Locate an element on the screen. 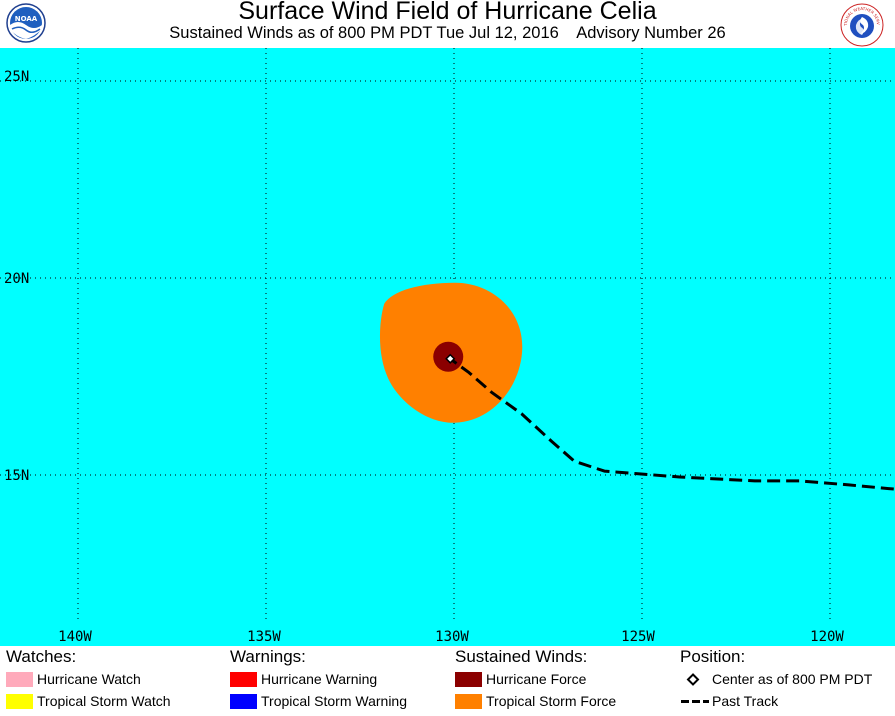  hurricane-watch-swatch is located at coordinates (19, 679).